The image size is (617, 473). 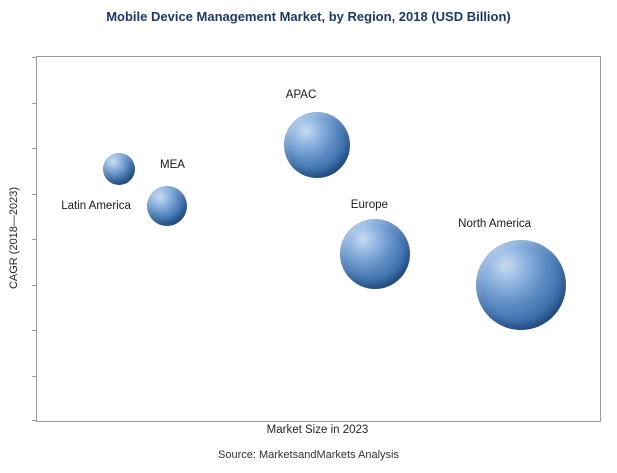 I want to click on bubble-label-latin-america: Latin America, so click(x=96, y=206).